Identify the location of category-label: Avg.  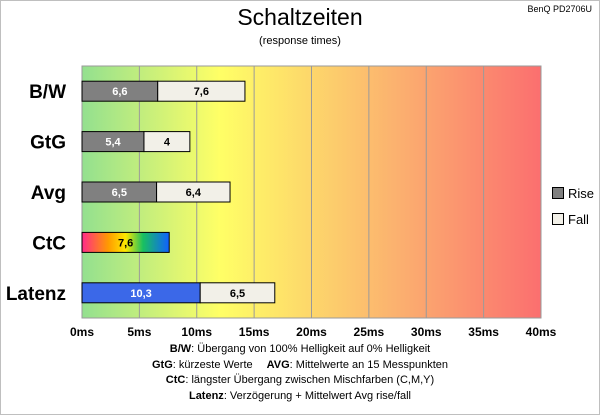
(48, 193).